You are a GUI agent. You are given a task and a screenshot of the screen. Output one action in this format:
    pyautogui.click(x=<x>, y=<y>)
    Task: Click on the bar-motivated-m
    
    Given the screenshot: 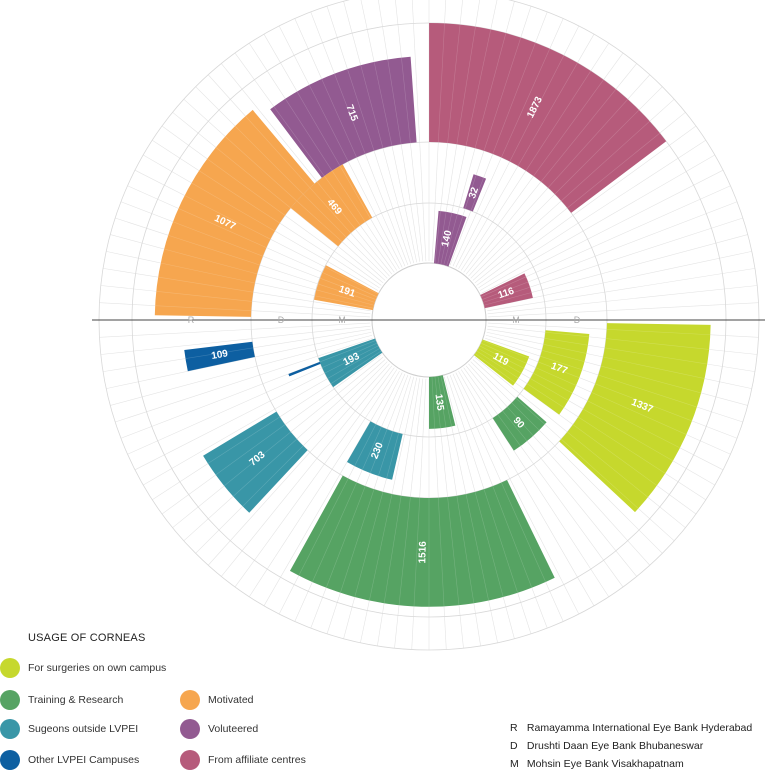 What is the action you would take?
    pyautogui.click(x=346, y=288)
    